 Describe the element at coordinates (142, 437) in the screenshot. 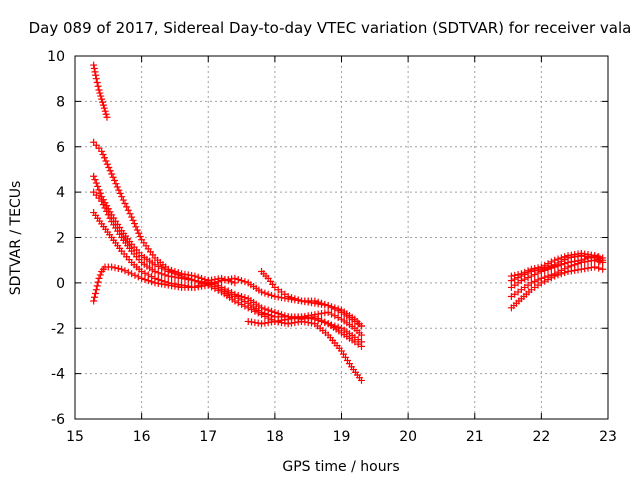

I see `x-tick-label: 16` at that location.